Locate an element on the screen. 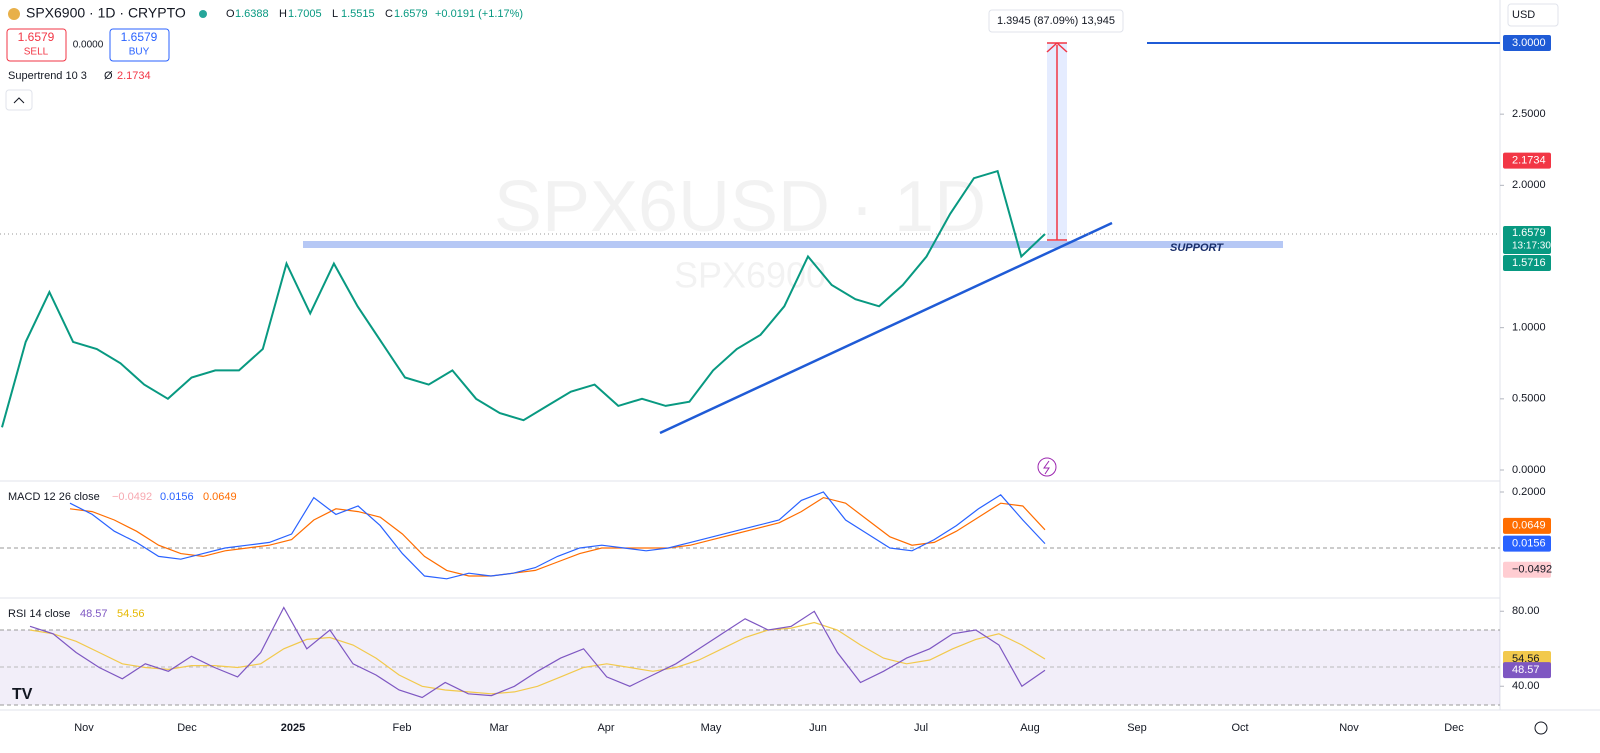 The image size is (1600, 753). spread: 0.0000 is located at coordinates (88, 45).